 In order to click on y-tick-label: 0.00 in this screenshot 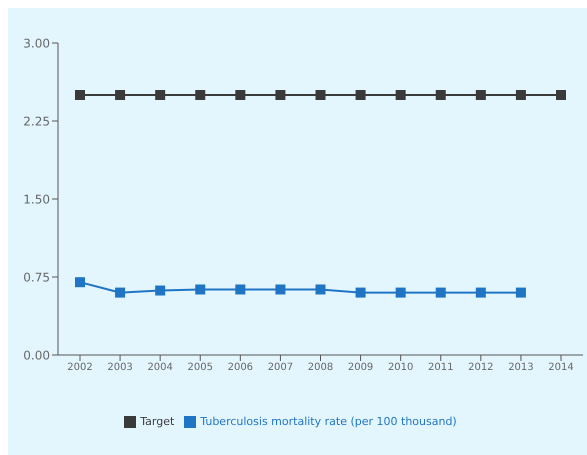, I will do `click(36, 355)`.